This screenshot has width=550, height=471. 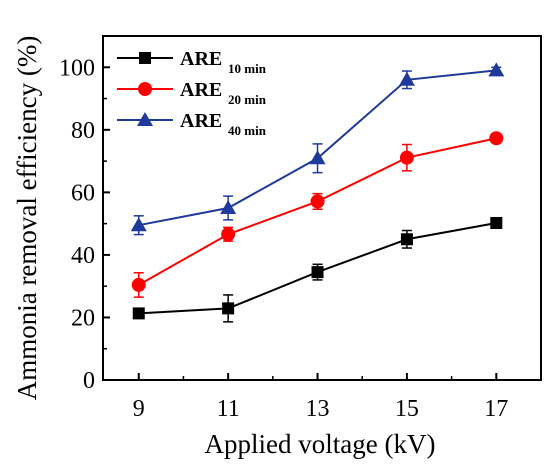 I want to click on y-tick-label: 40, so click(x=83, y=256).